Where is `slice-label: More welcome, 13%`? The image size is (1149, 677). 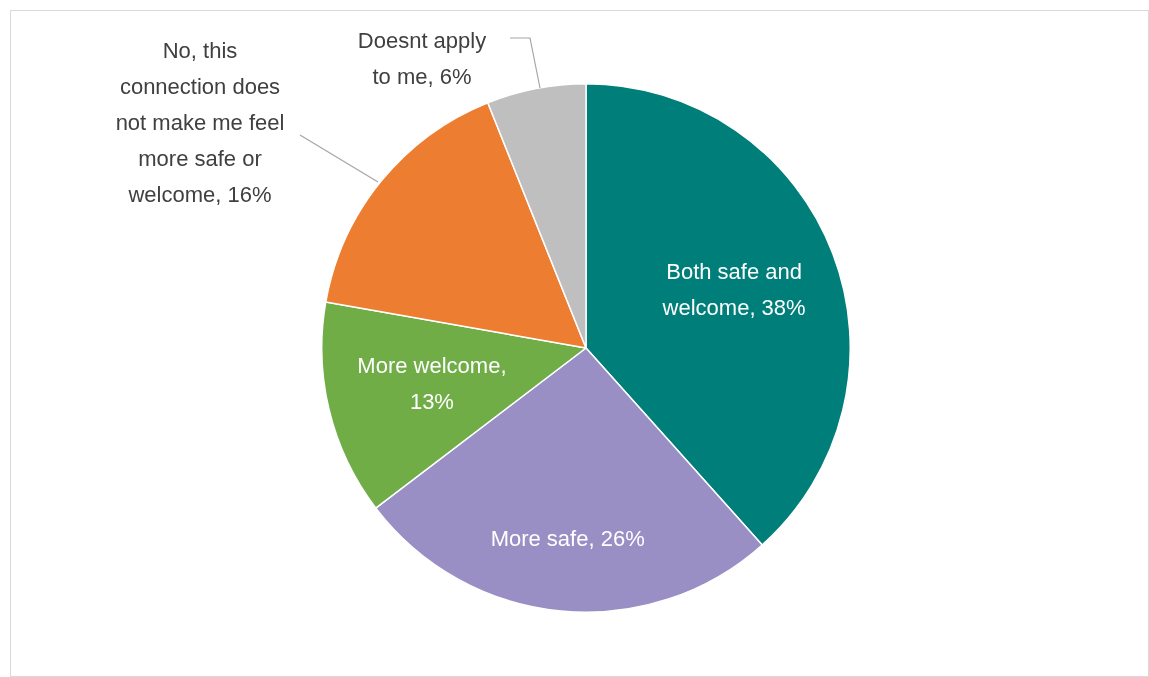 slice-label: More welcome, 13% is located at coordinates (432, 384).